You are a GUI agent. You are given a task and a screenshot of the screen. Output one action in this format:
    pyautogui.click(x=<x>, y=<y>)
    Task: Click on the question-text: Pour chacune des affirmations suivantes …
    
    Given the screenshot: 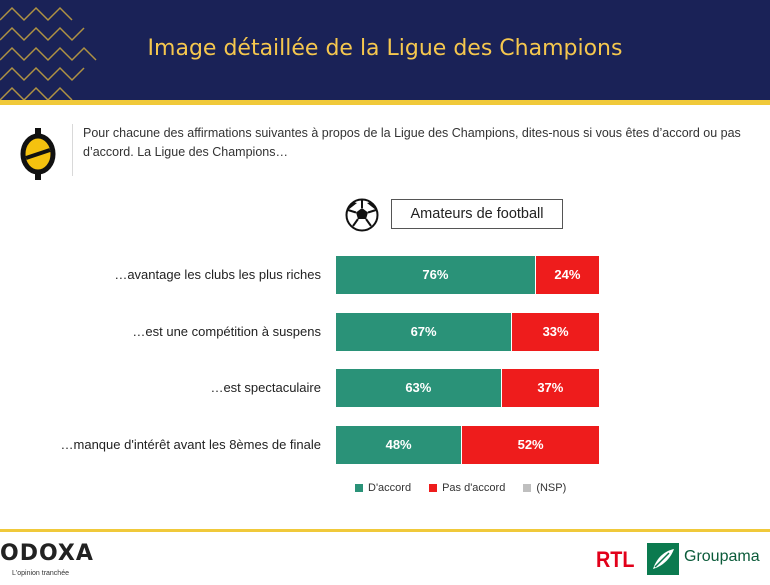 What is the action you would take?
    pyautogui.click(x=417, y=150)
    